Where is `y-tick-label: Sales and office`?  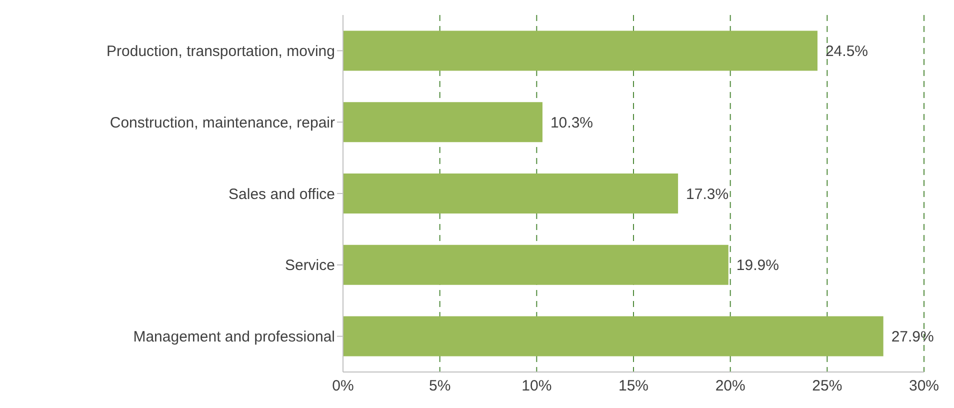
y-tick-label: Sales and office is located at coordinates (281, 194).